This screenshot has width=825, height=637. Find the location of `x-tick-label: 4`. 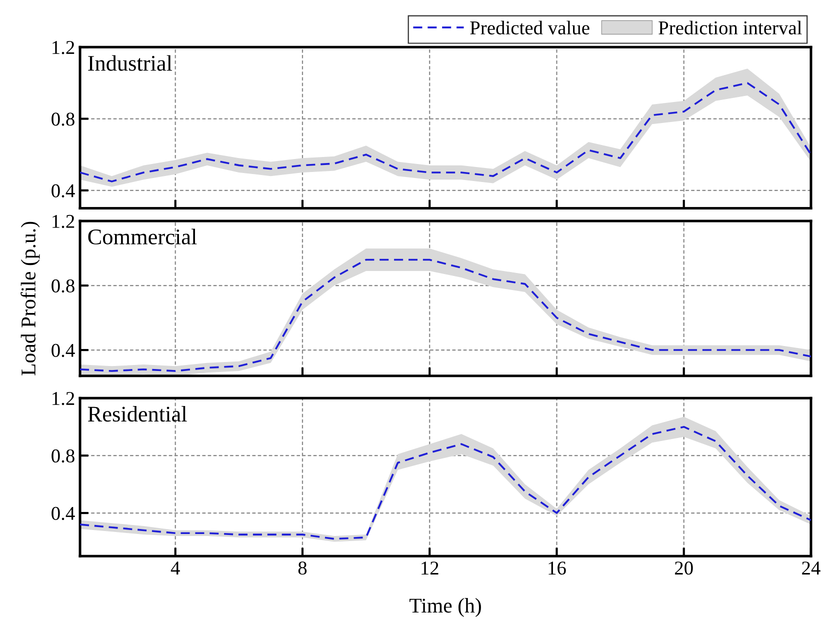

x-tick-label: 4 is located at coordinates (175, 568).